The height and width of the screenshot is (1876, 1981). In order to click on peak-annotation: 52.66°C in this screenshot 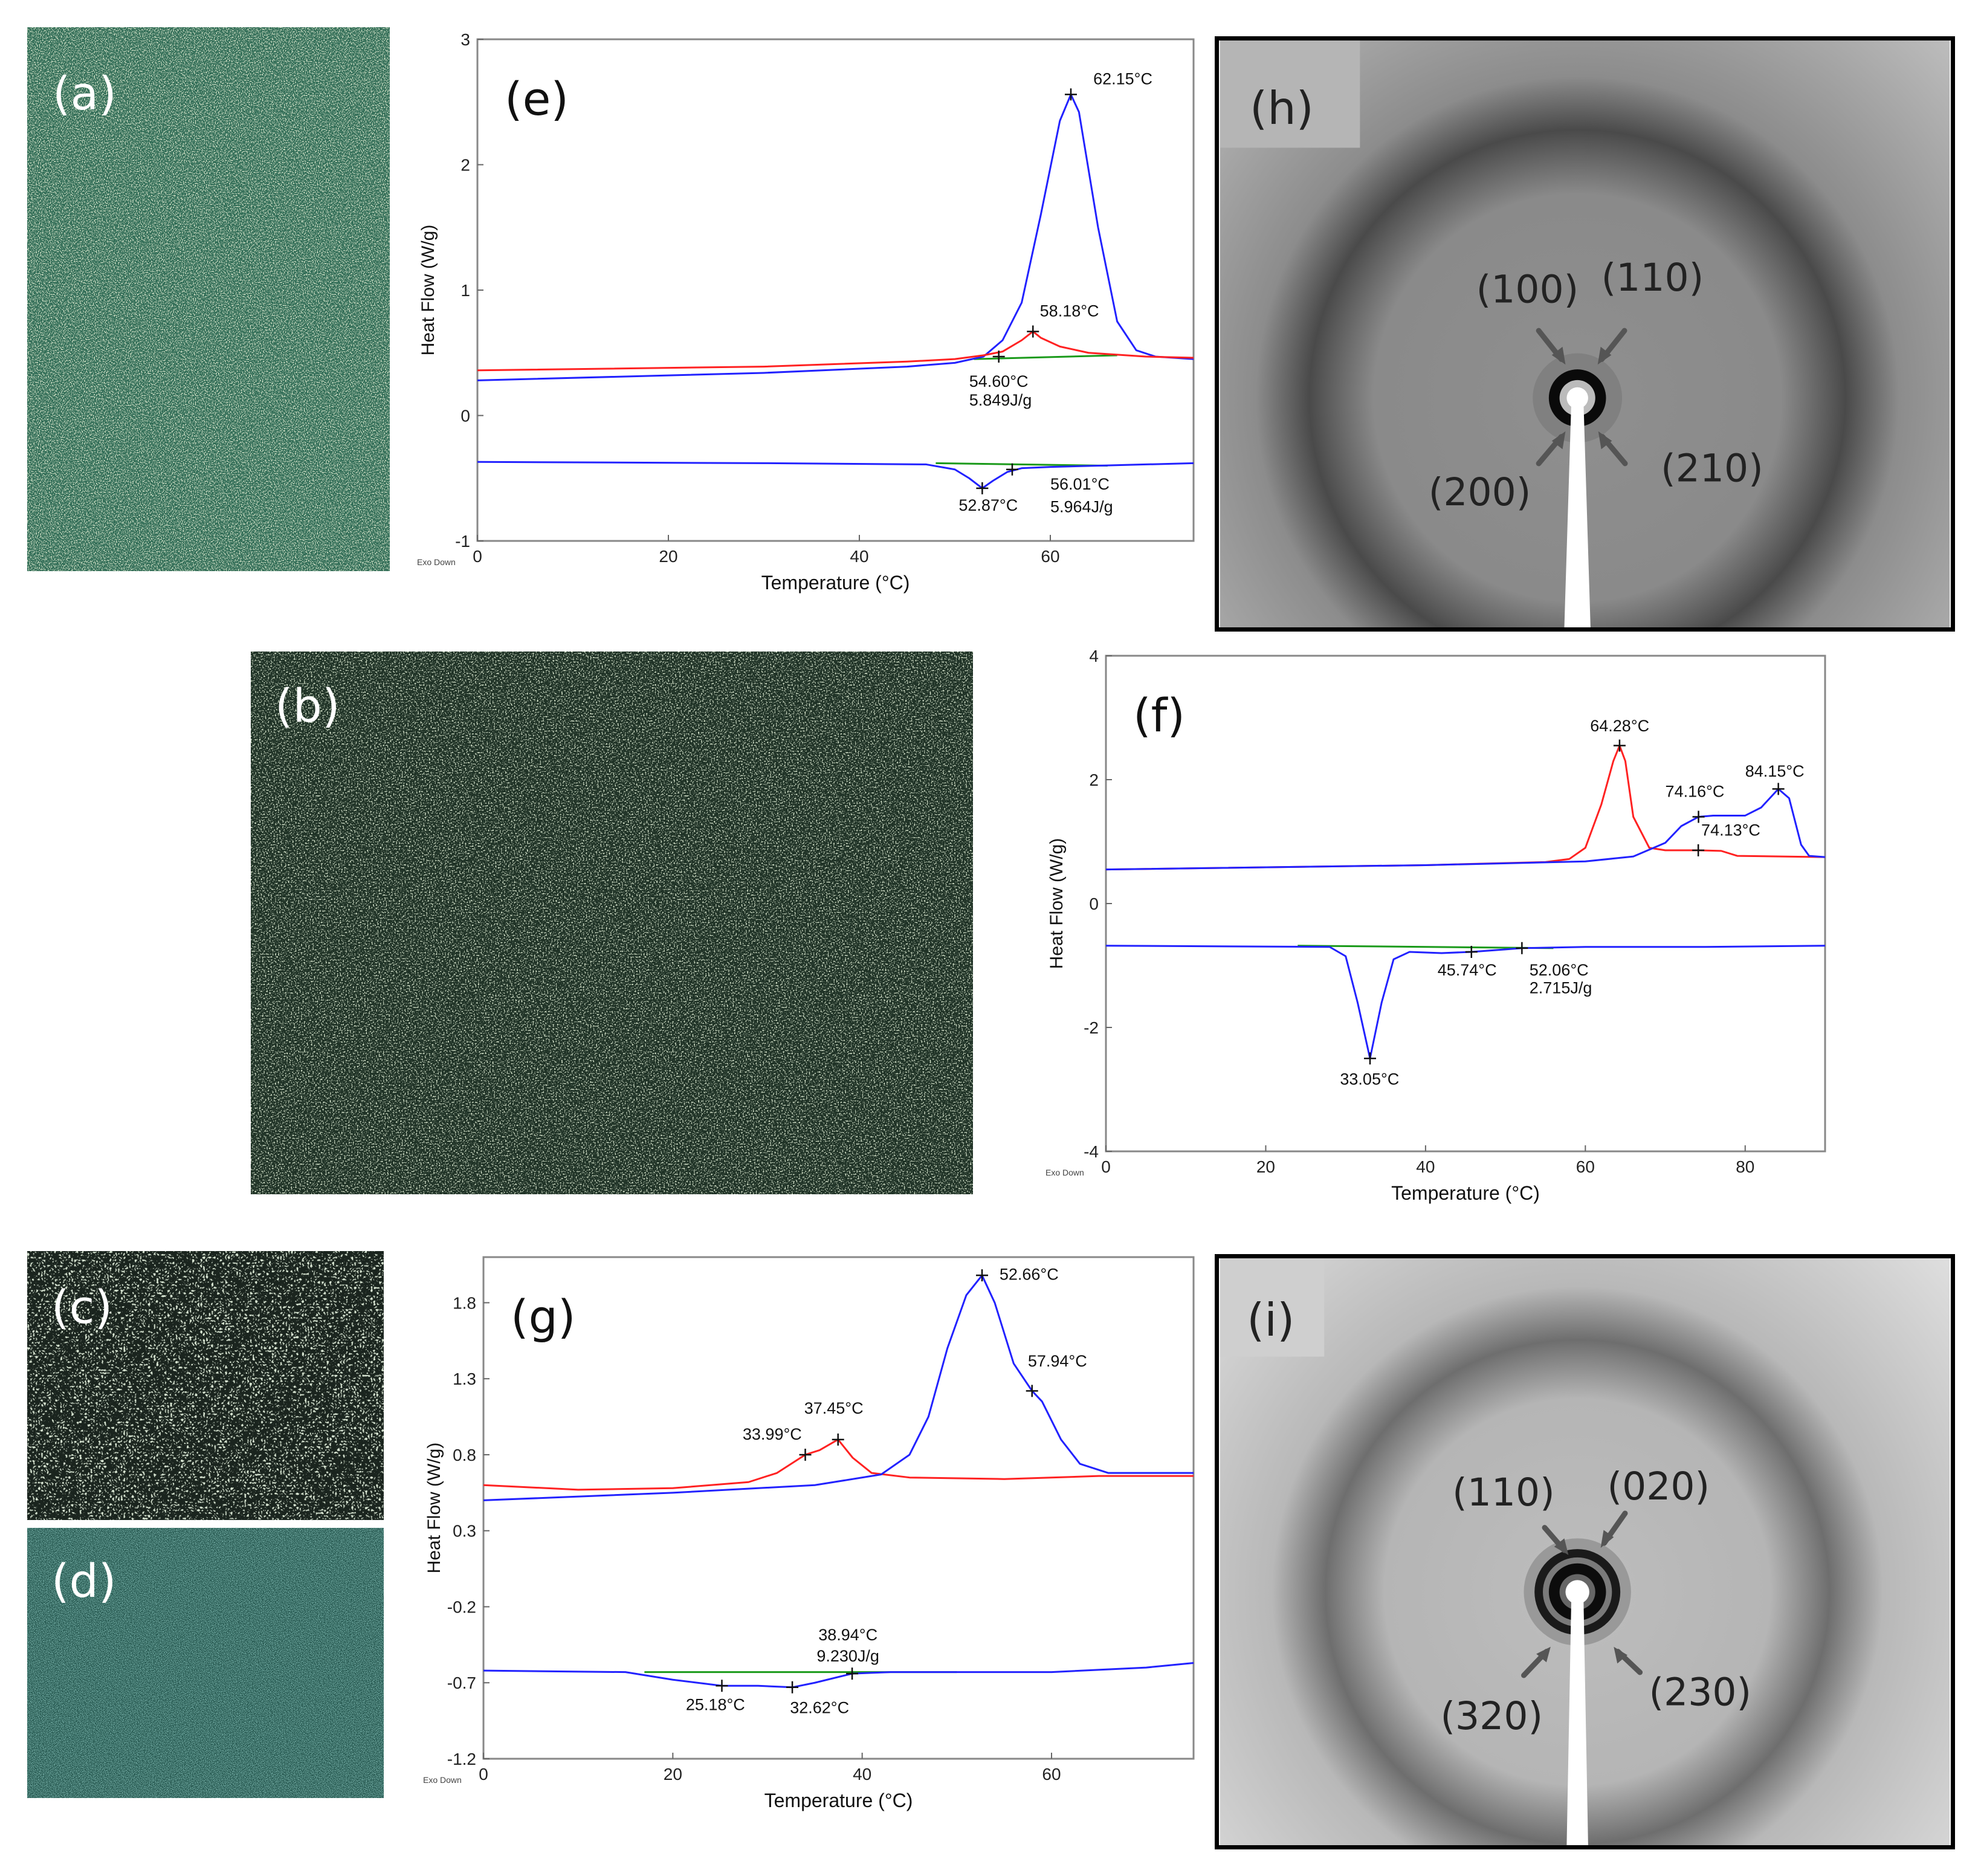, I will do `click(1029, 1275)`.